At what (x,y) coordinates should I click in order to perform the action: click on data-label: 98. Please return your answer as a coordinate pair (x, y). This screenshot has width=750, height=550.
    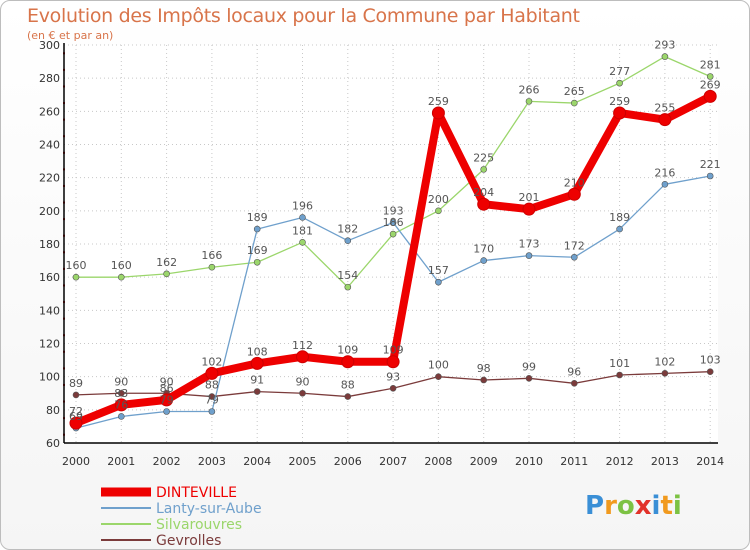
    Looking at the image, I should click on (484, 368).